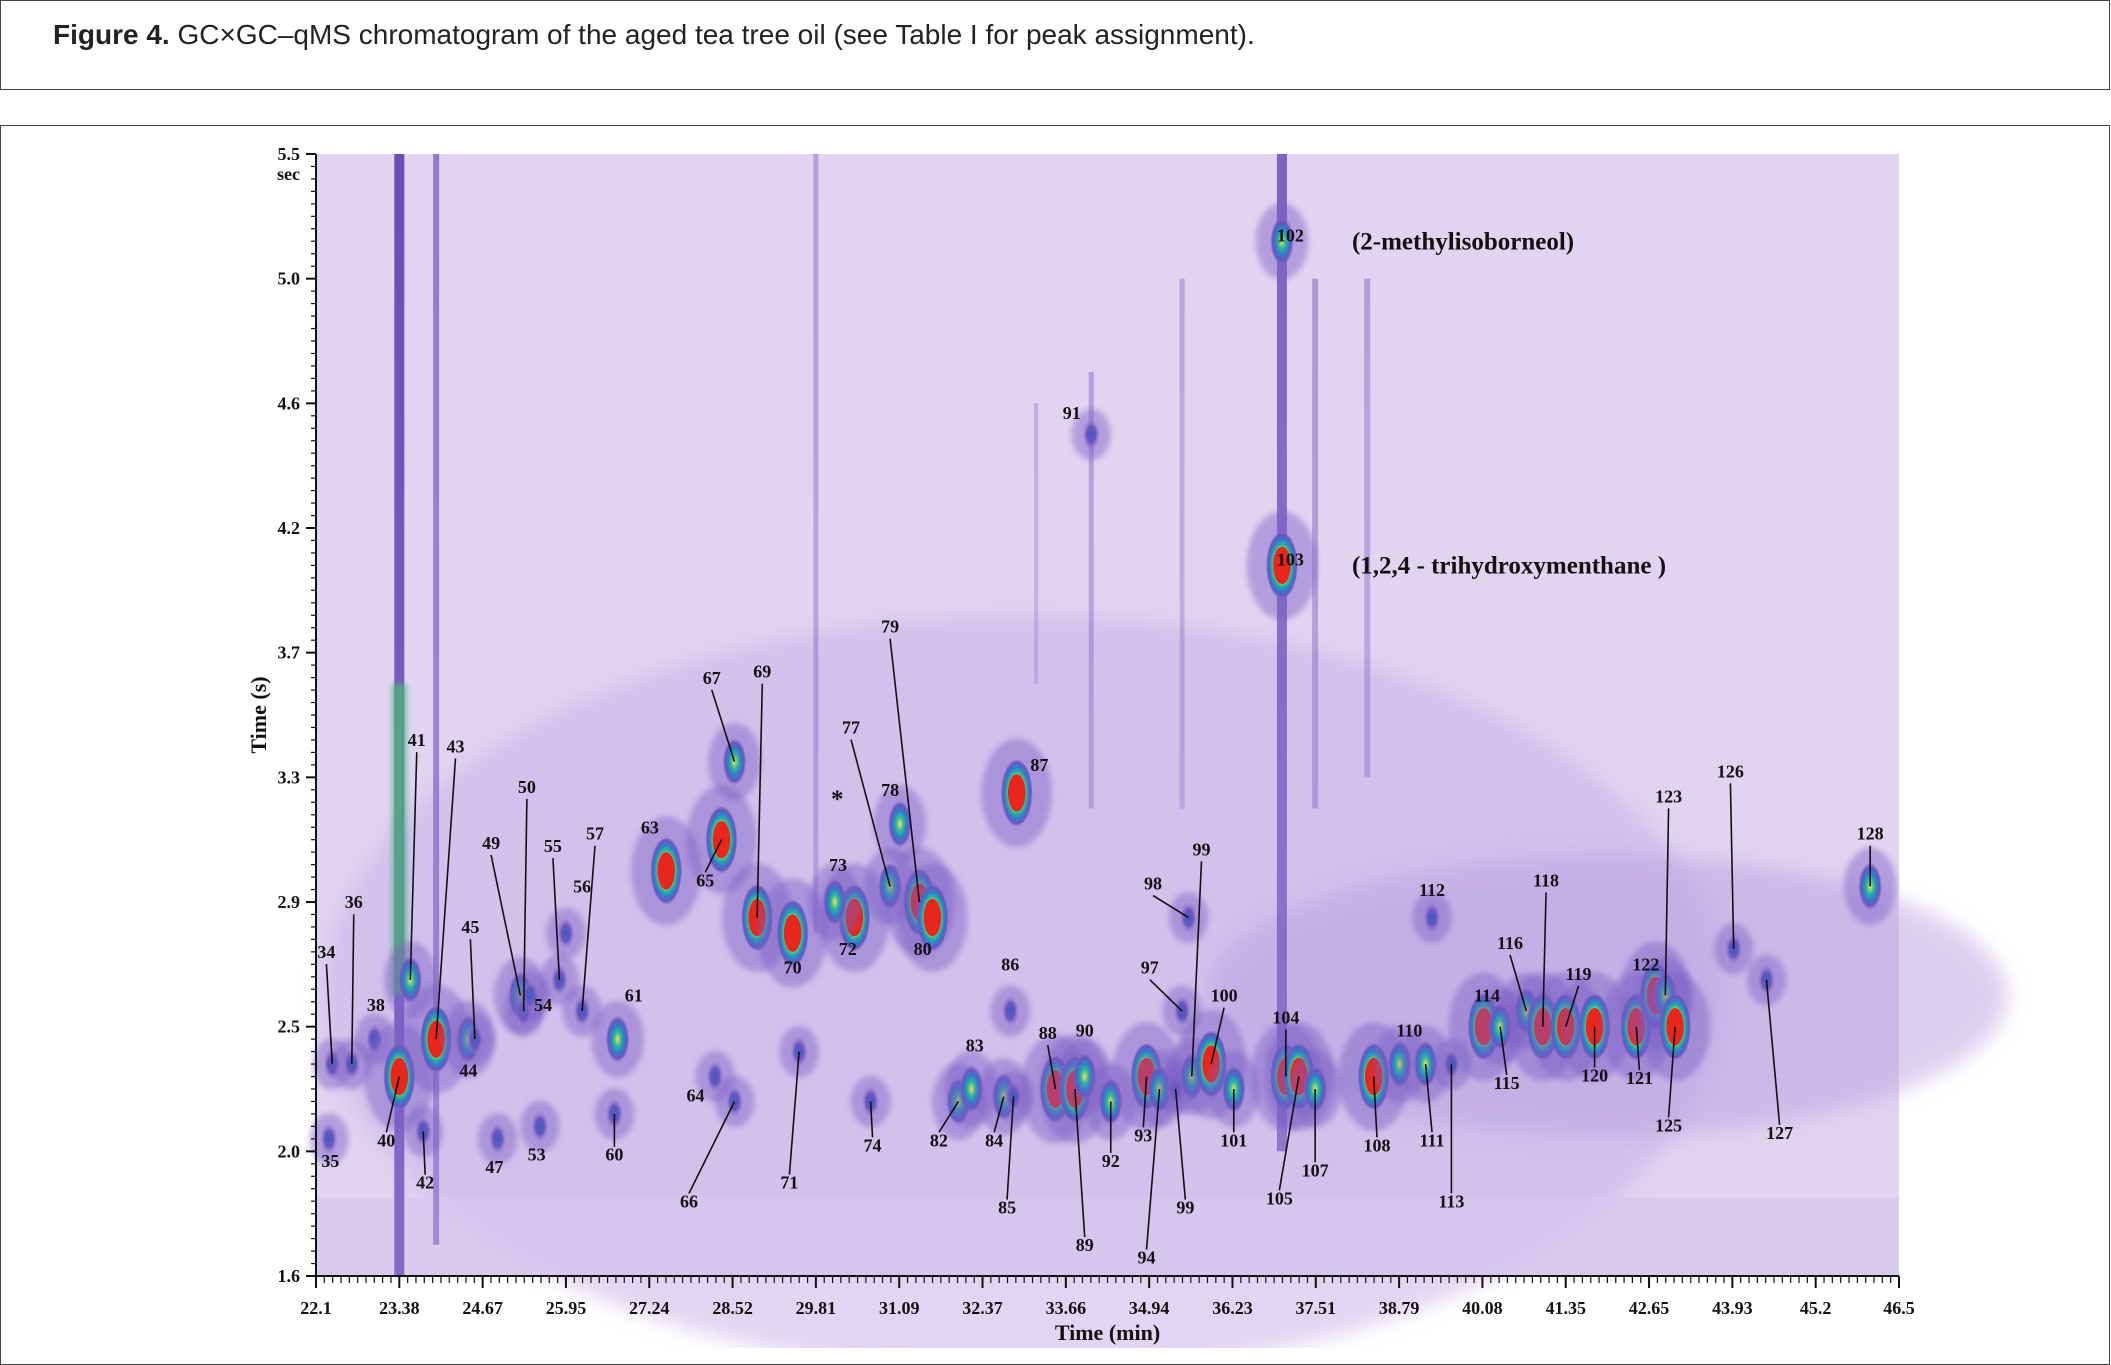 The image size is (2111, 1365). Describe the element at coordinates (732, 1308) in the screenshot. I see `x-tick-label-5: 28.52` at that location.